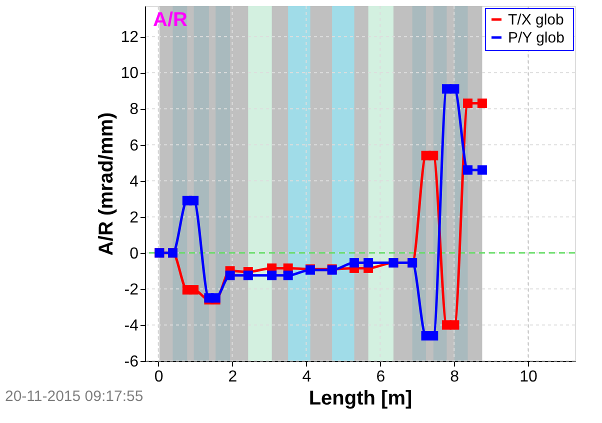  Describe the element at coordinates (529, 377) in the screenshot. I see `x-tick-label: 10` at that location.